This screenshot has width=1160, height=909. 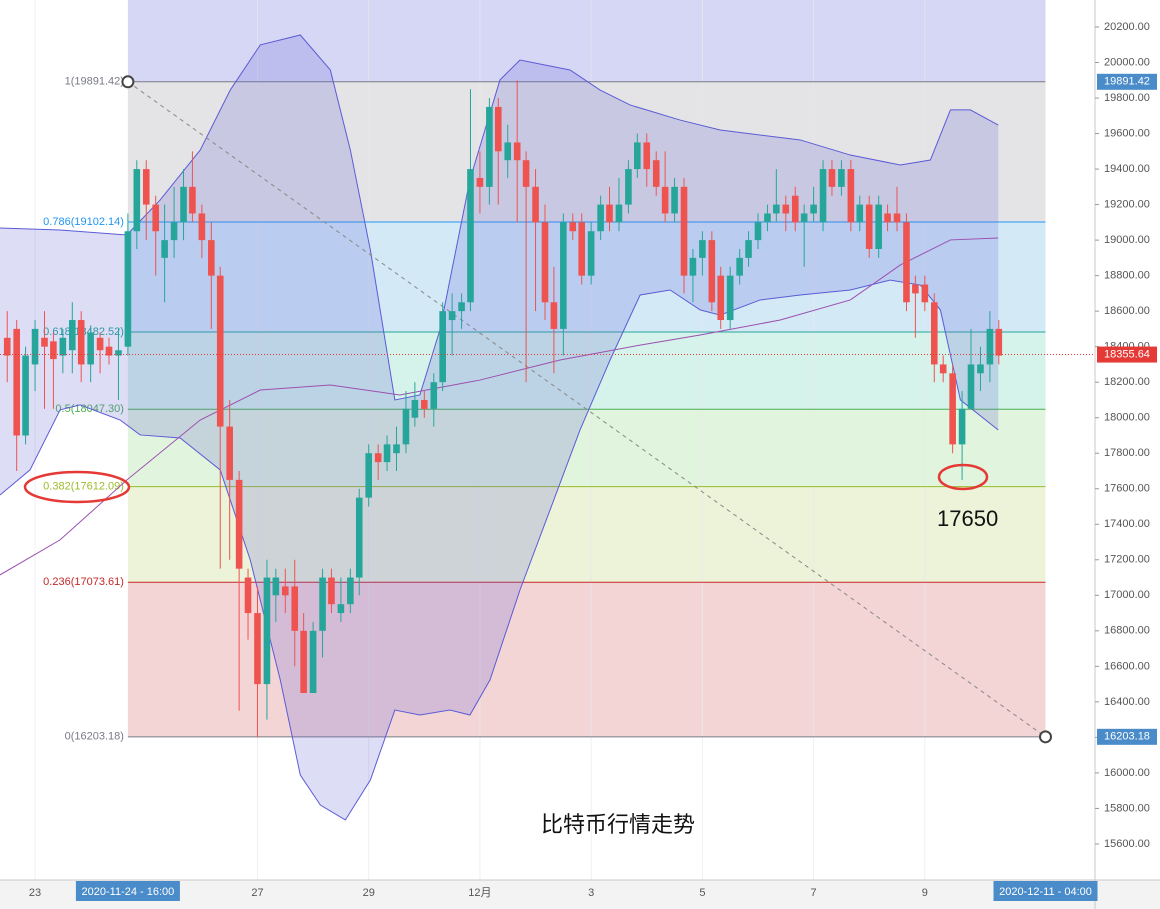 What do you see at coordinates (1127, 98) in the screenshot?
I see `y-tick-label: 19800.00` at bounding box center [1127, 98].